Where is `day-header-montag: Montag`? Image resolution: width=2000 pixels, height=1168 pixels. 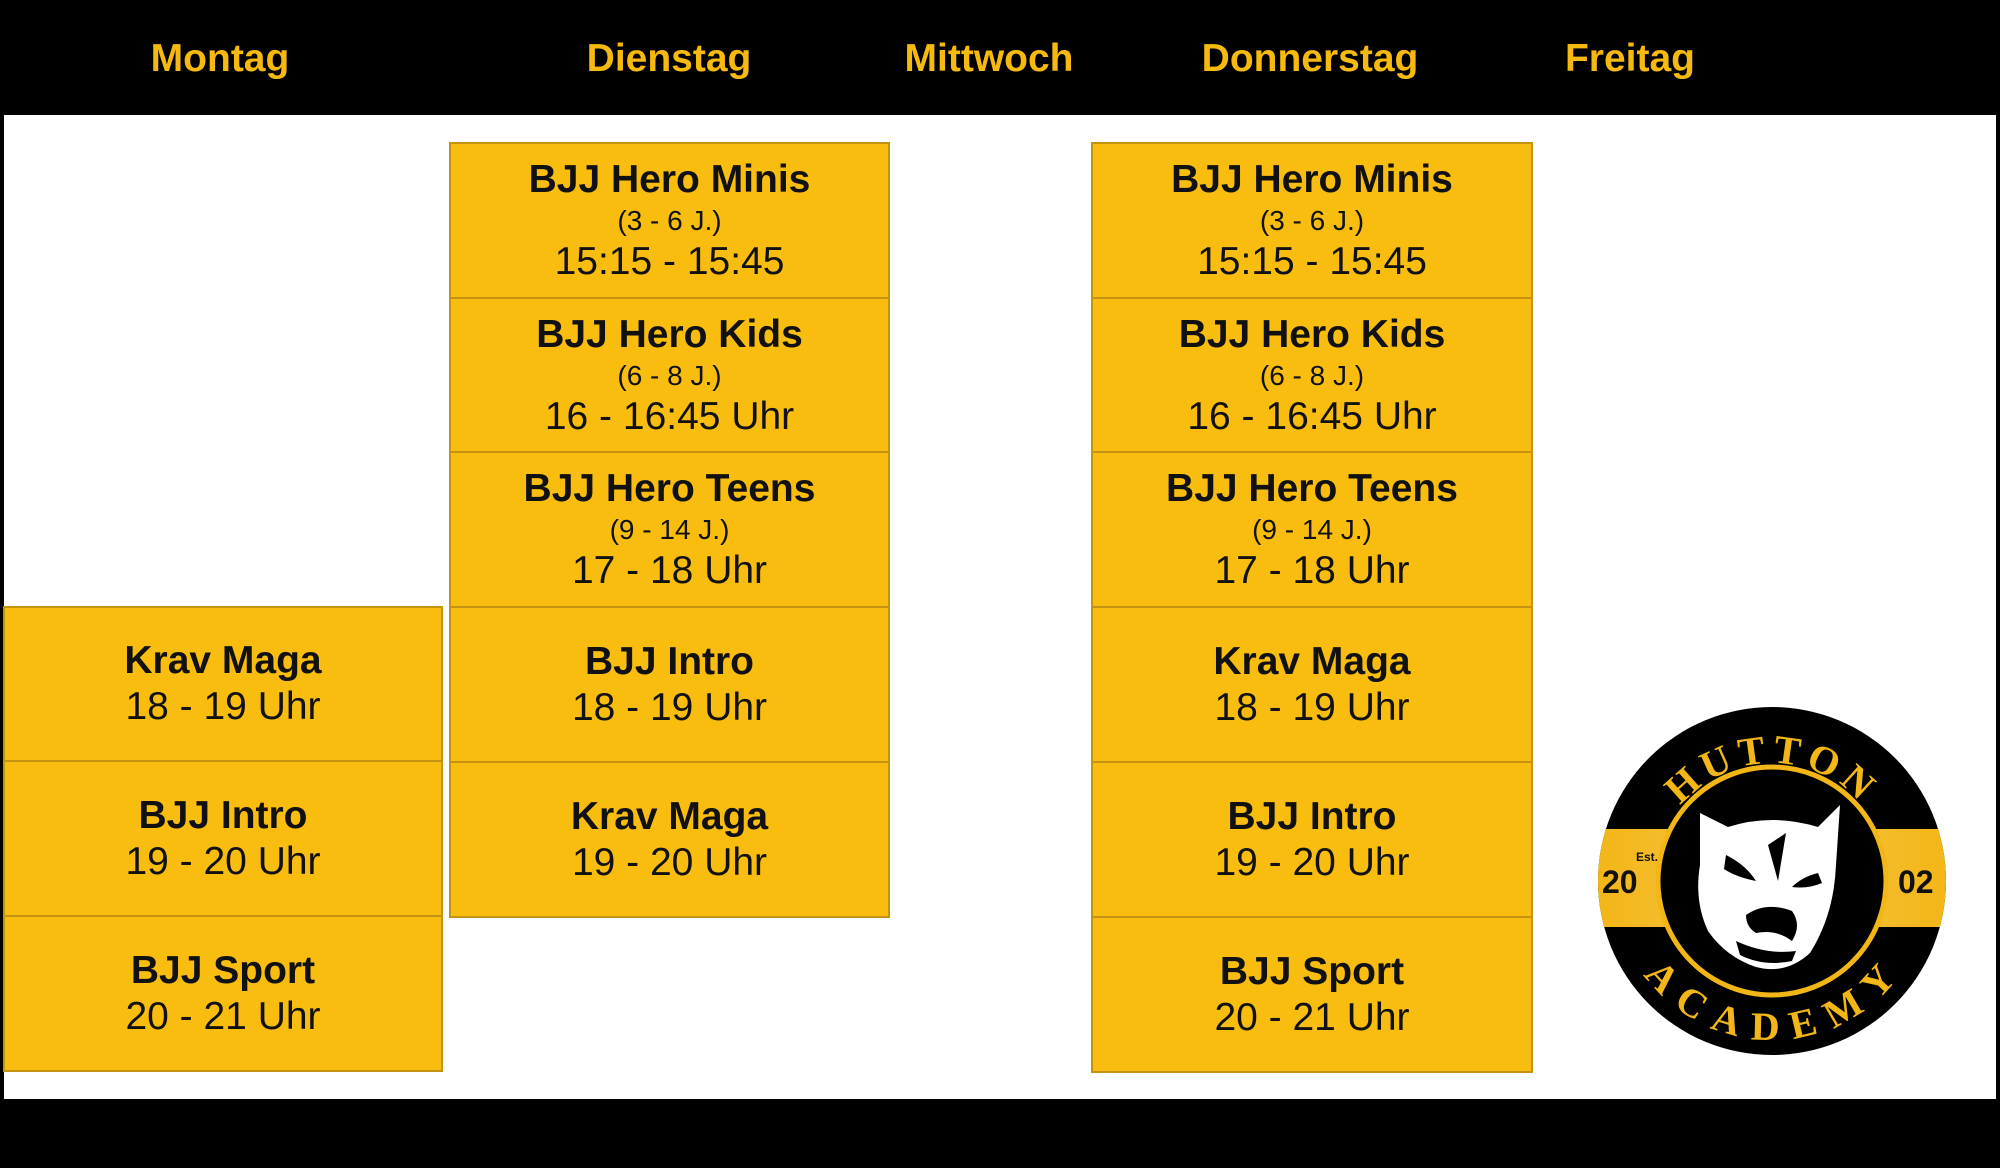
day-header-montag: Montag is located at coordinates (220, 58).